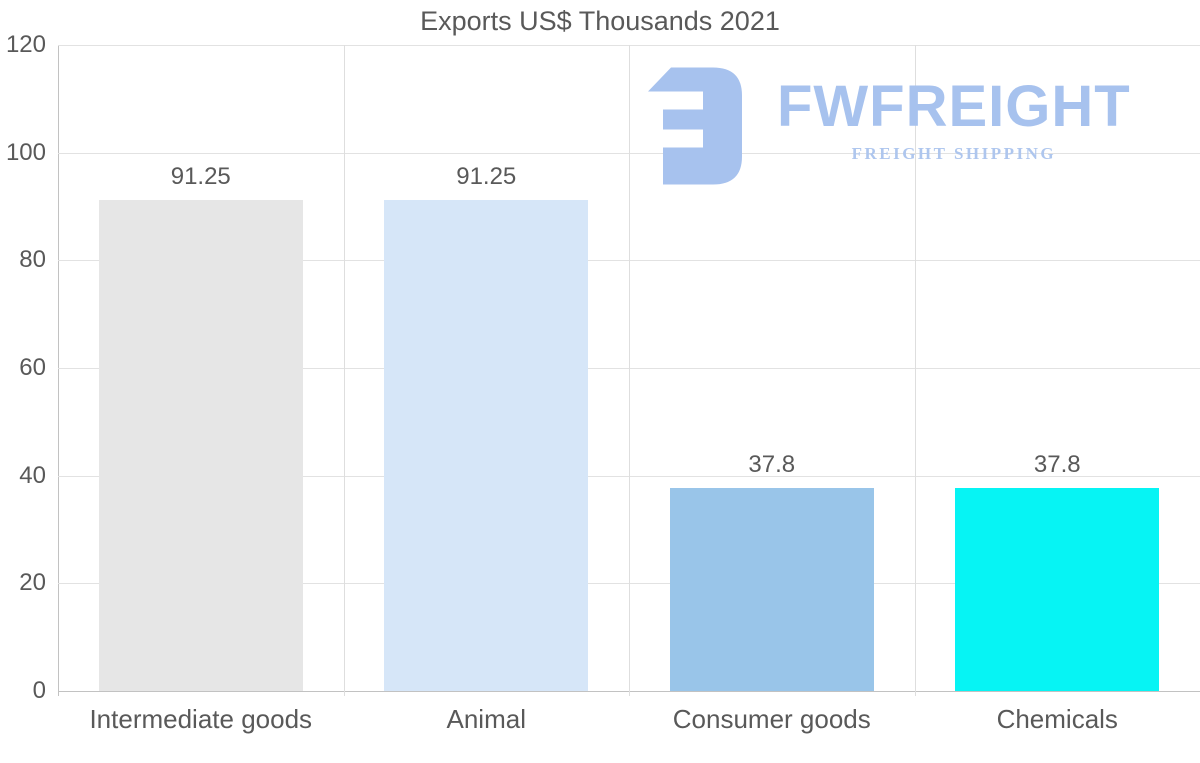  I want to click on y-tick-label-0: 0, so click(39, 690).